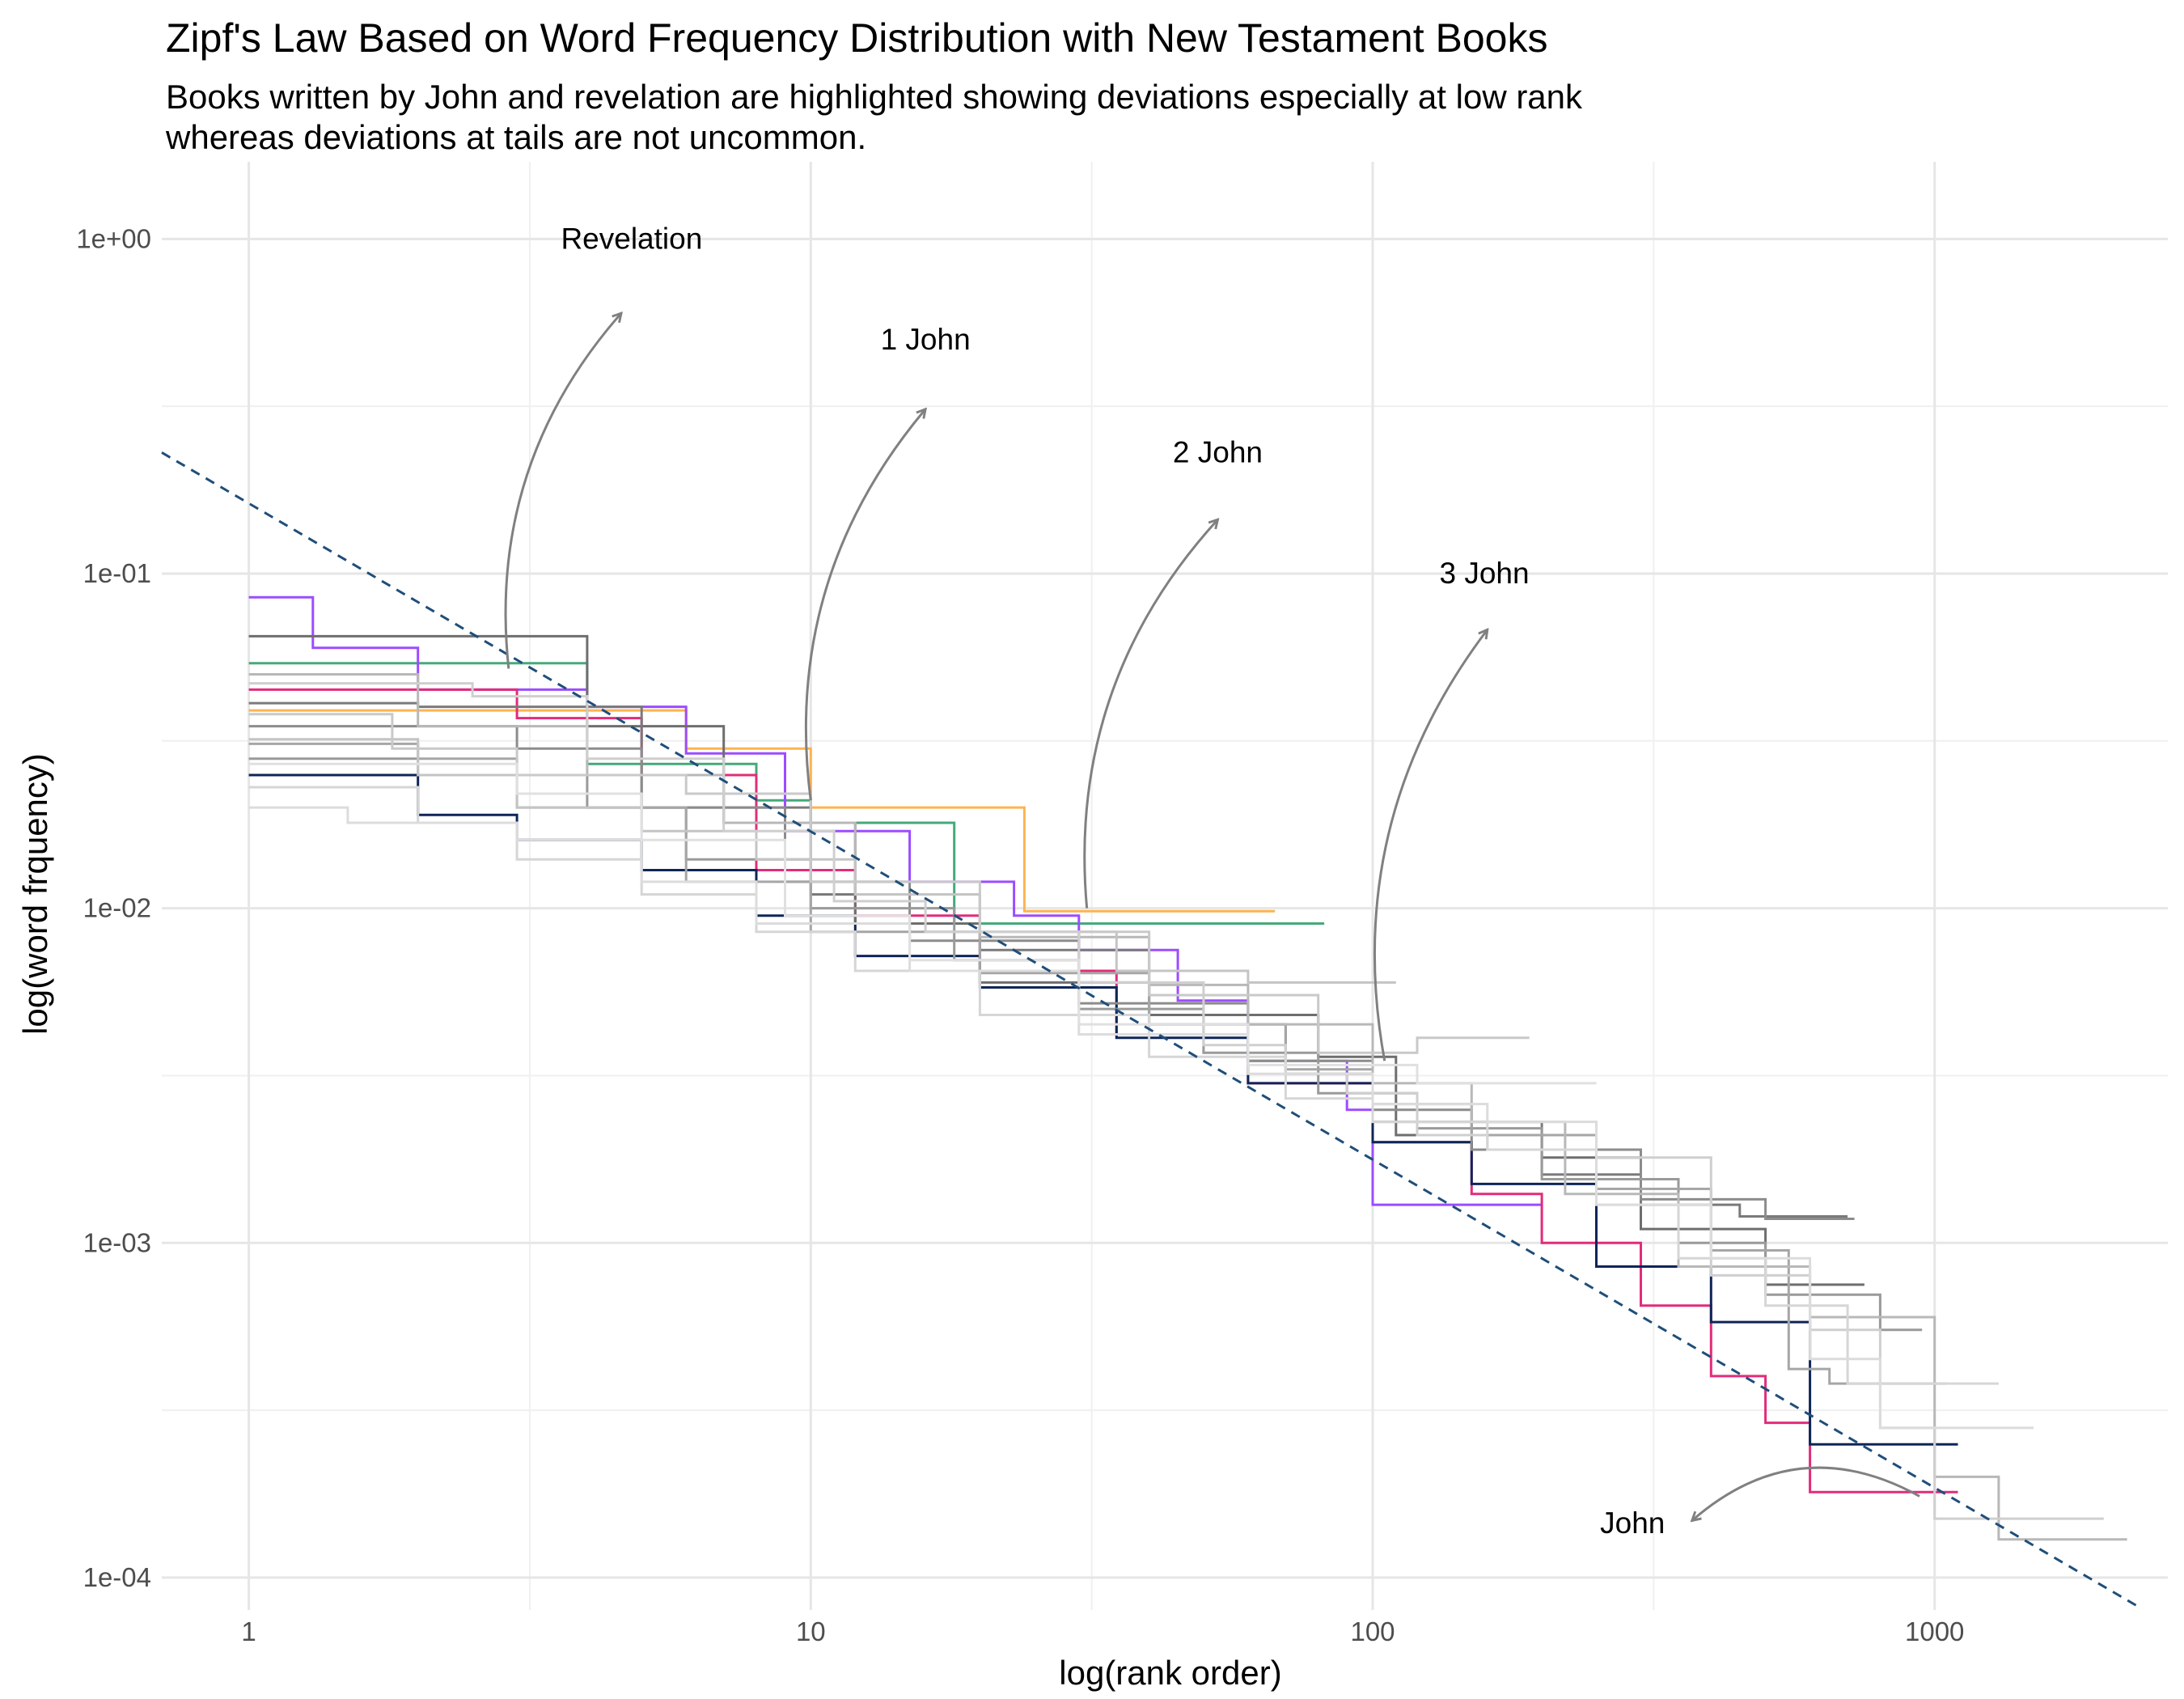  I want to click on y-tick-label: 1e+00, so click(113, 238).